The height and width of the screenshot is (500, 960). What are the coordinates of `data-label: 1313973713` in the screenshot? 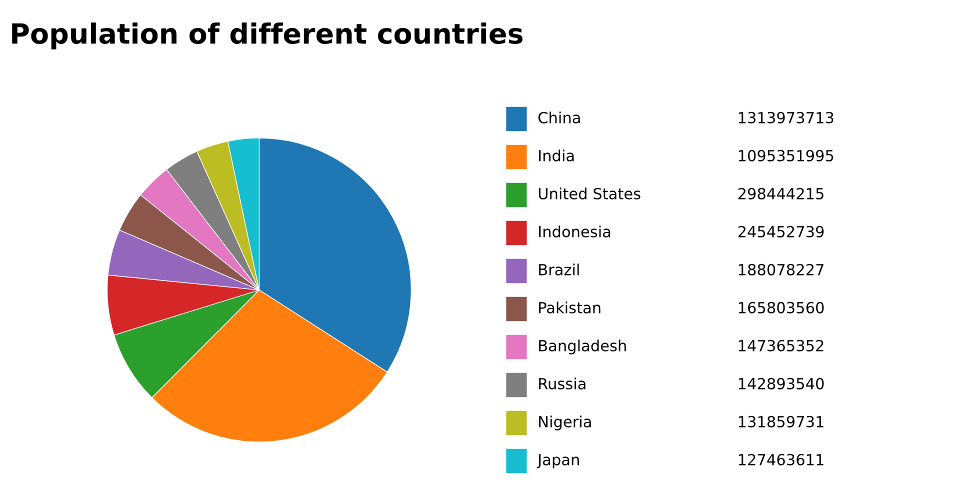 It's located at (786, 118).